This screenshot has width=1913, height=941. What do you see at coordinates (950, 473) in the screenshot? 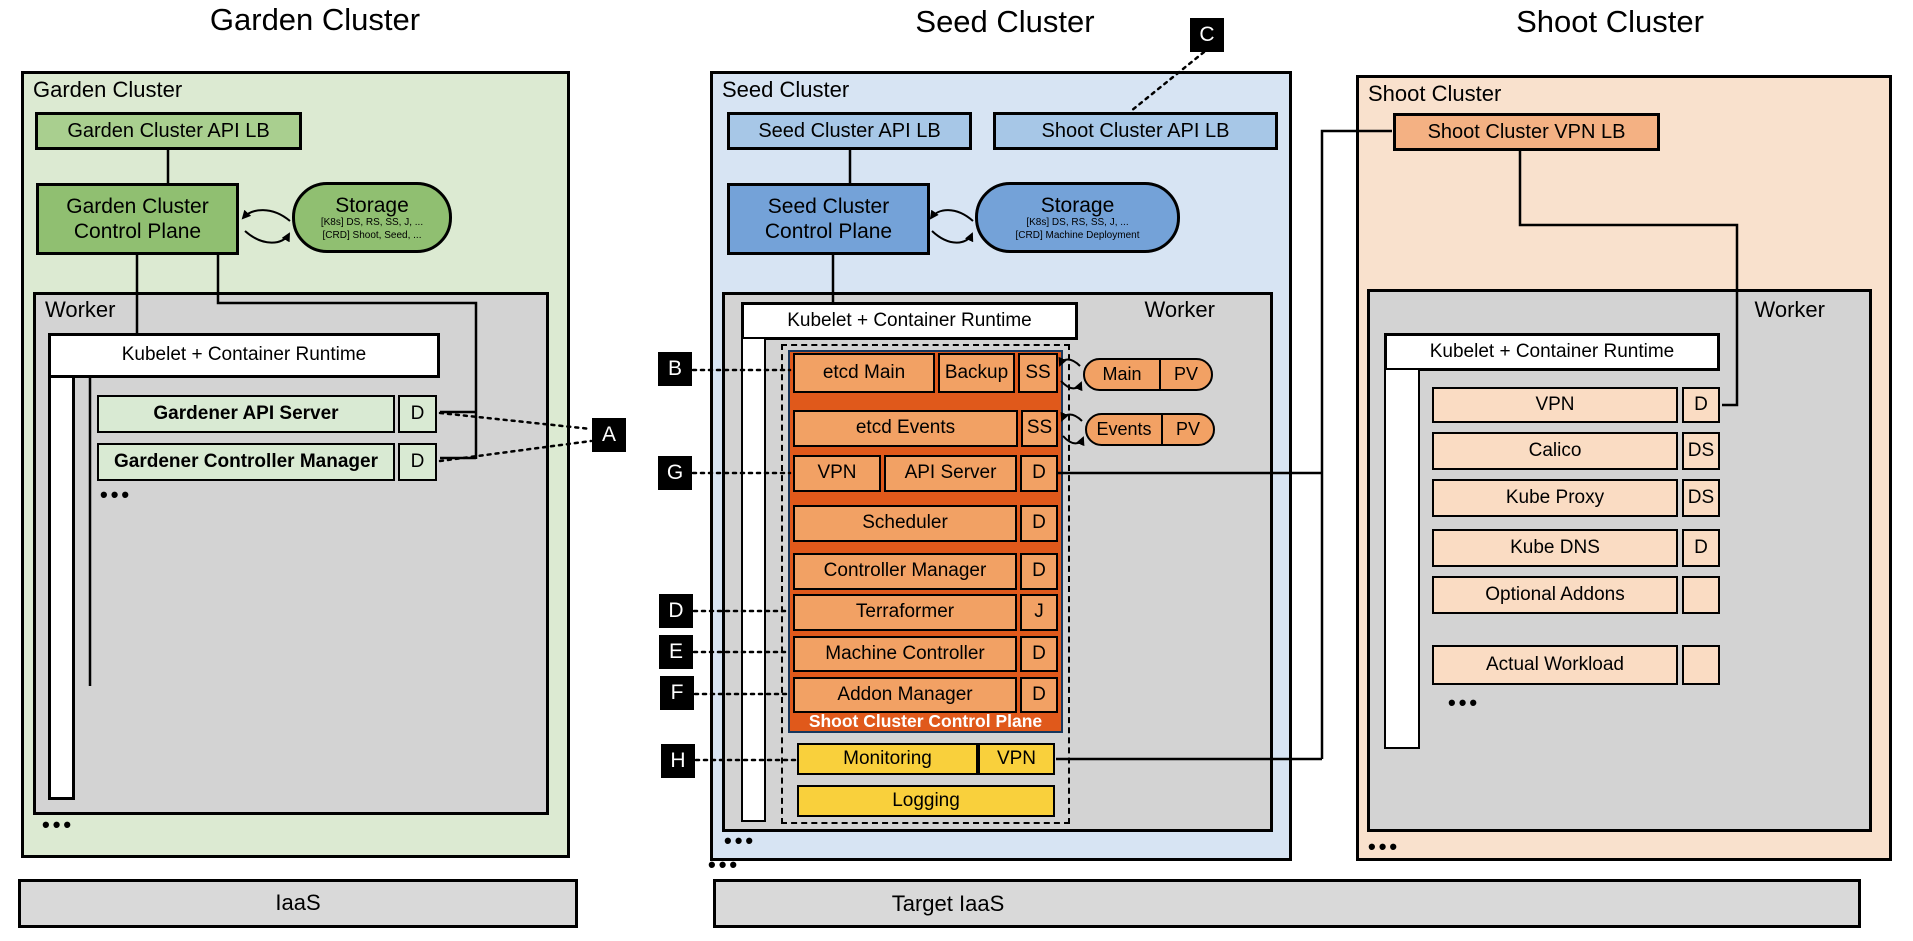
I see `row-api-server: API Server` at bounding box center [950, 473].